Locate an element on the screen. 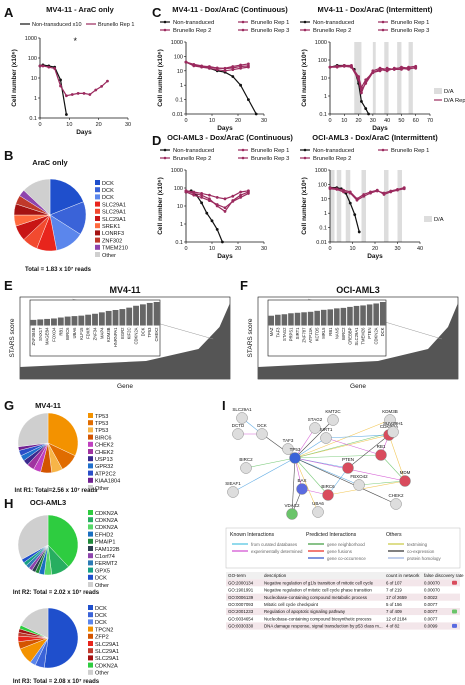 The image size is (465, 685). inset-gene-label: MAZ is located at coordinates (271, 331).